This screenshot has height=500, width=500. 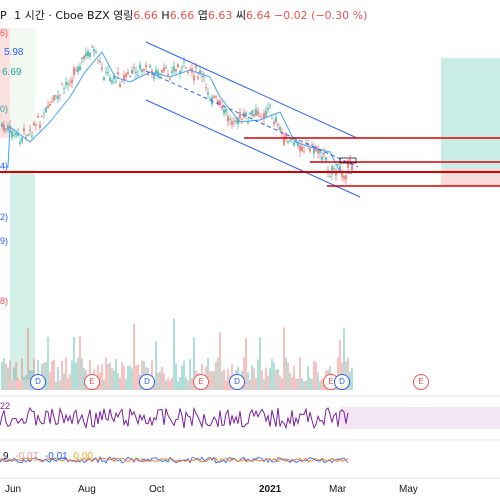 What do you see at coordinates (240, 15) in the screenshot?
I see `close-label: 씨` at bounding box center [240, 15].